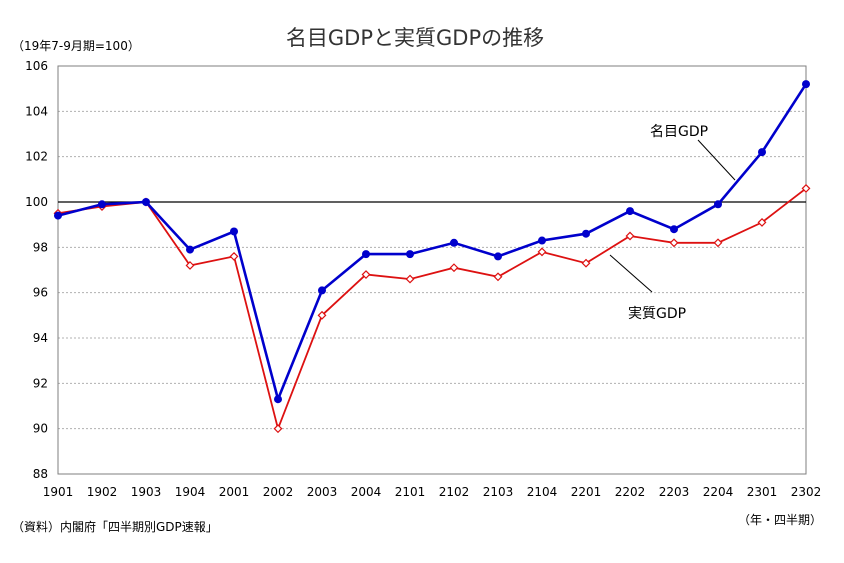 The image size is (844, 563). I want to click on y-tick-label: 96, so click(40, 293).